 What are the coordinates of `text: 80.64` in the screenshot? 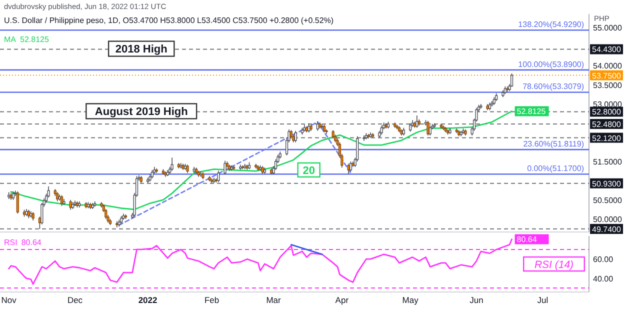 It's located at (31, 242).